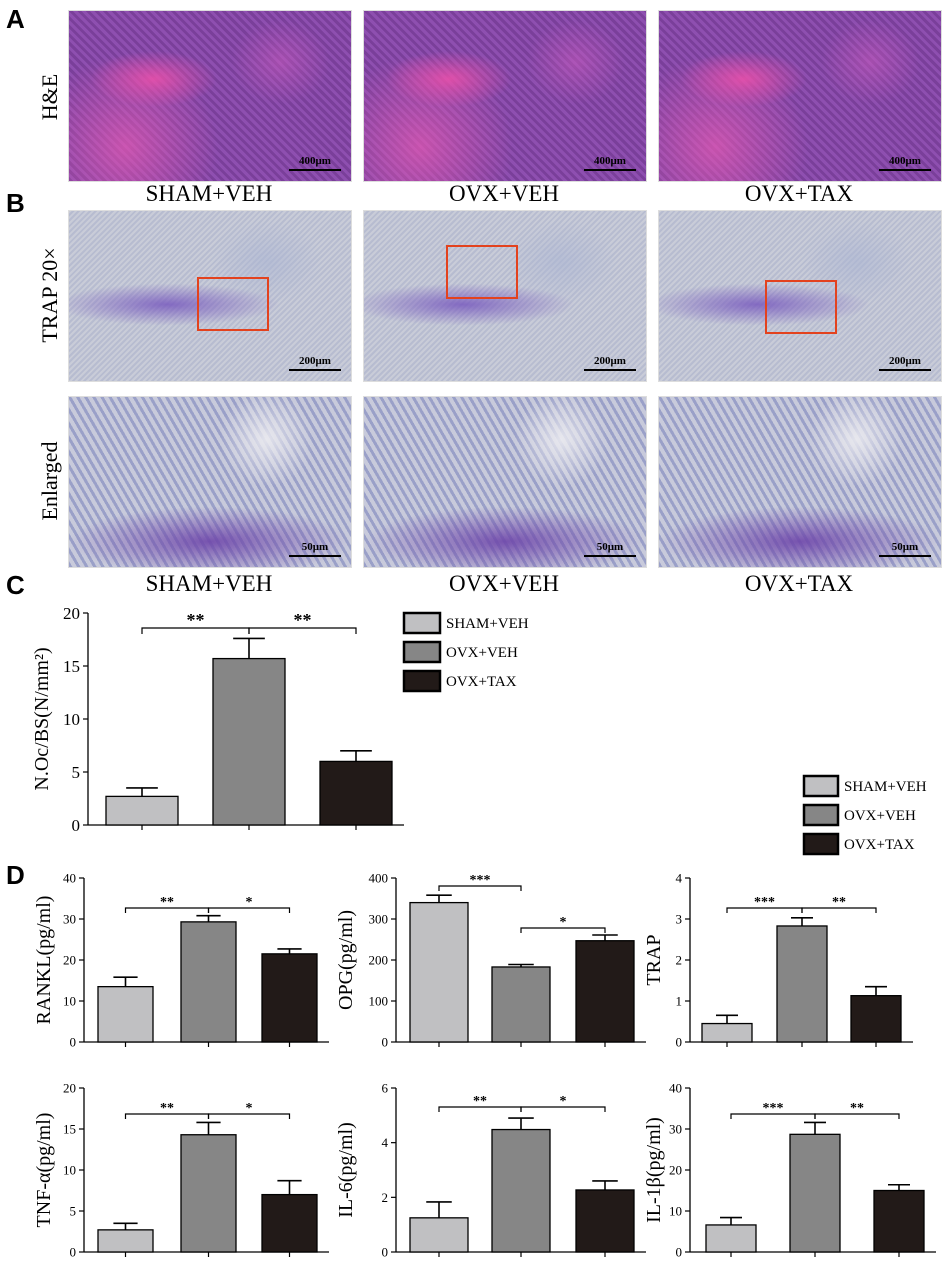 This screenshot has height=1269, width=952. What do you see at coordinates (69, 919) in the screenshot?
I see `y-tick-label: 30` at bounding box center [69, 919].